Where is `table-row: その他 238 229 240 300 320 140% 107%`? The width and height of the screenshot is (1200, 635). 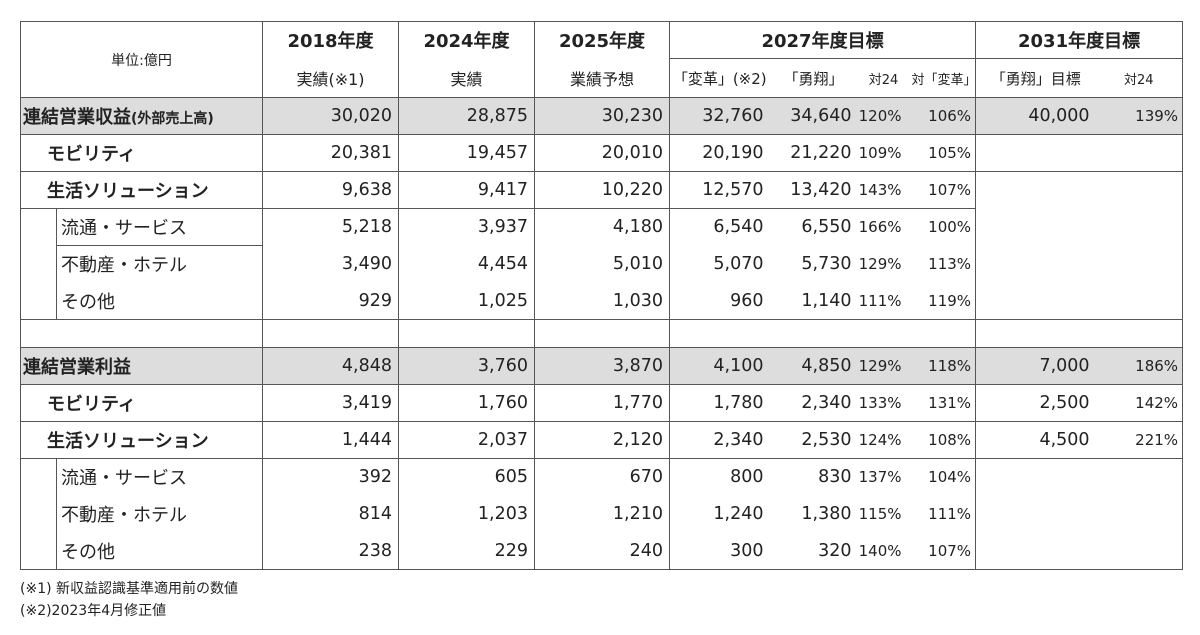
table-row: その他 238 229 240 300 320 140% 107% is located at coordinates (602, 551).